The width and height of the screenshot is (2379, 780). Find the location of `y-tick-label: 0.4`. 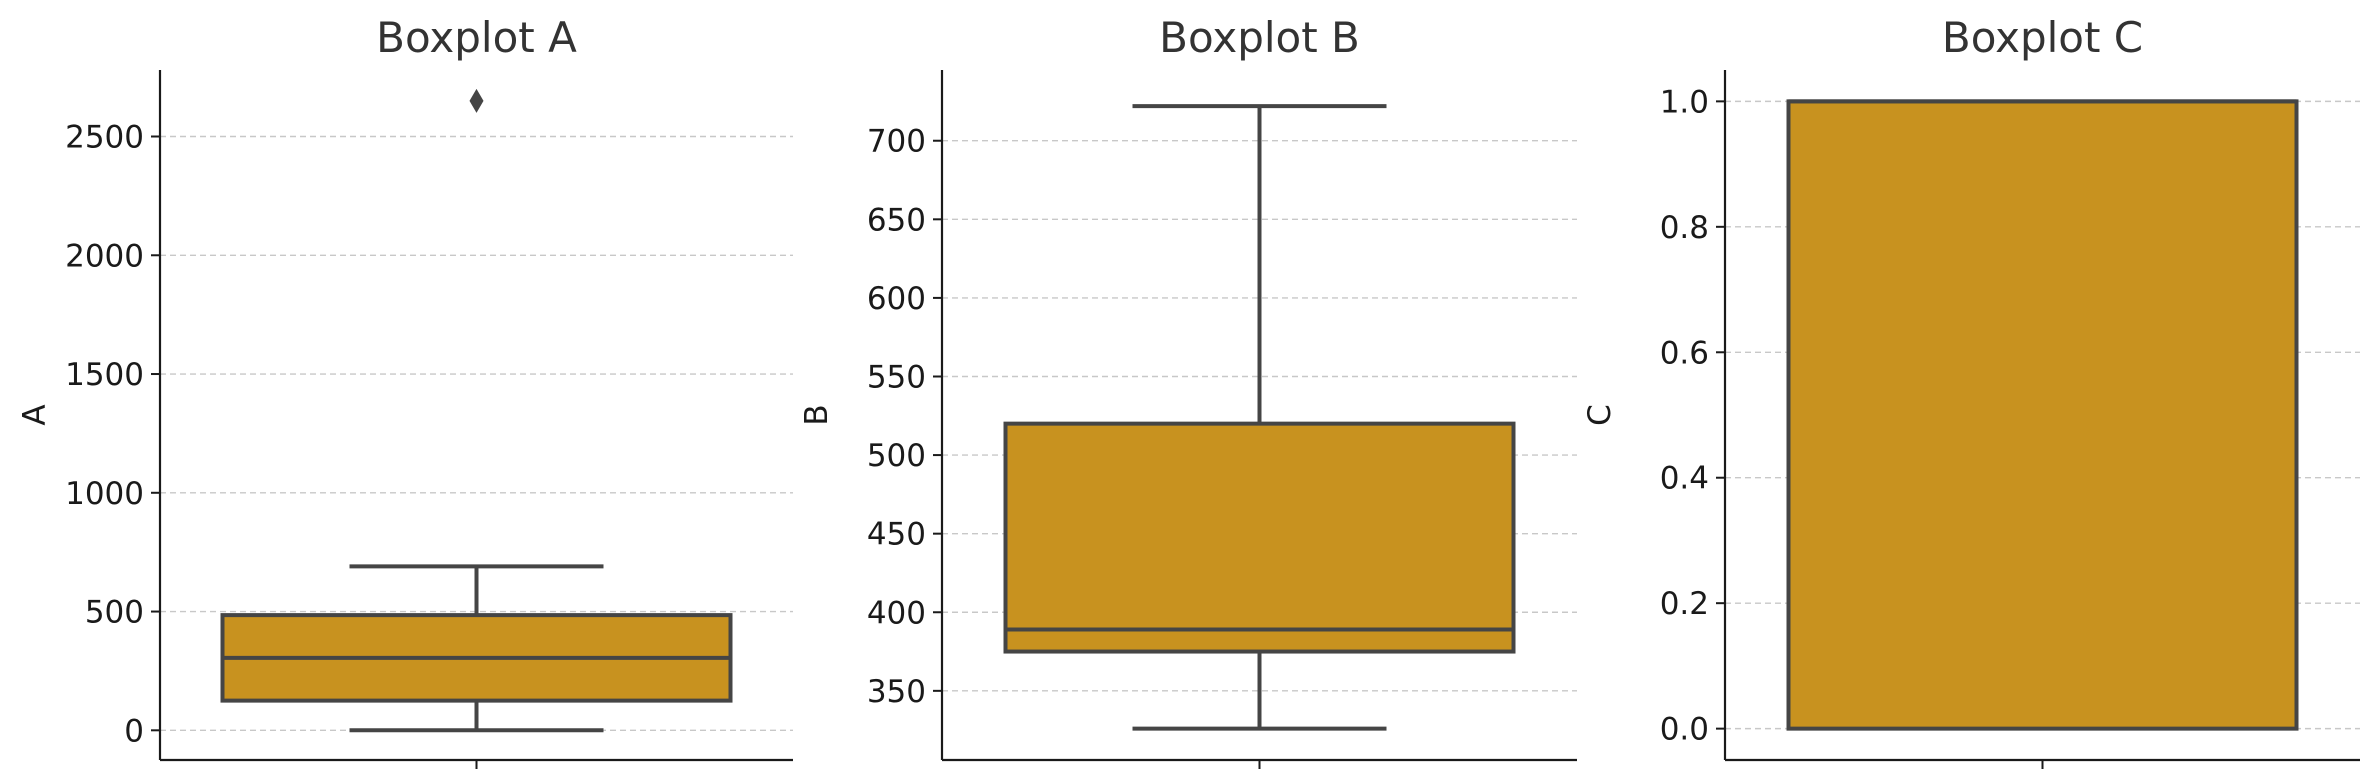

y-tick-label: 0.4 is located at coordinates (1684, 479).